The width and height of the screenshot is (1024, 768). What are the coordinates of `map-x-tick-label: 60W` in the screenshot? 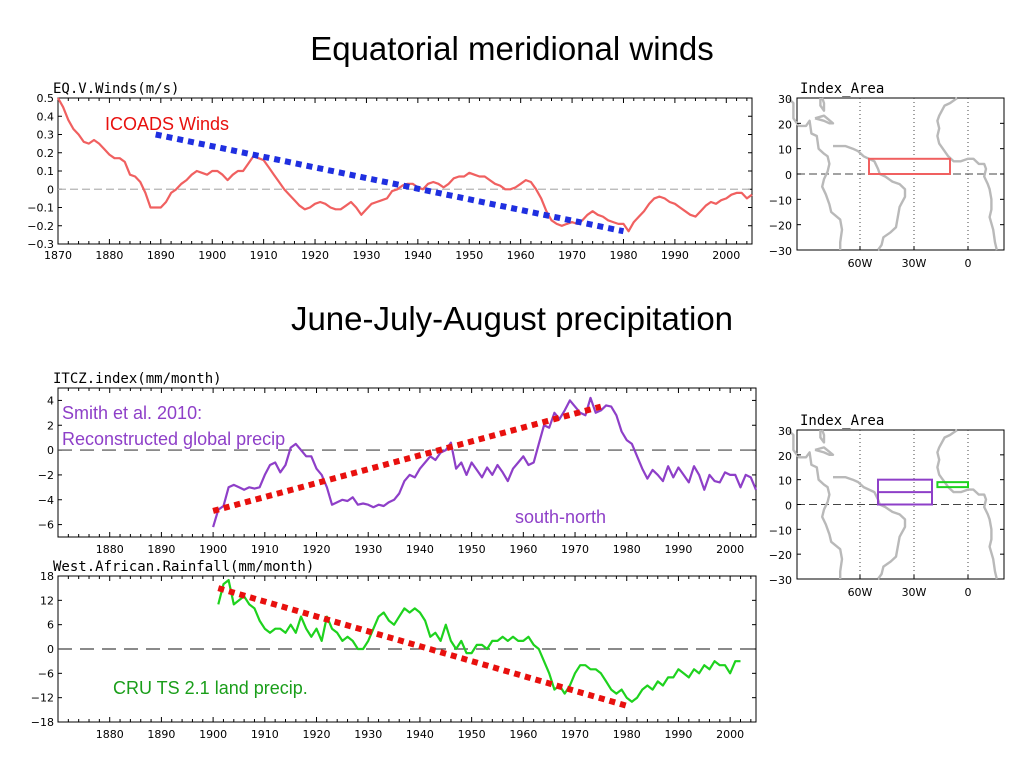 It's located at (860, 592).